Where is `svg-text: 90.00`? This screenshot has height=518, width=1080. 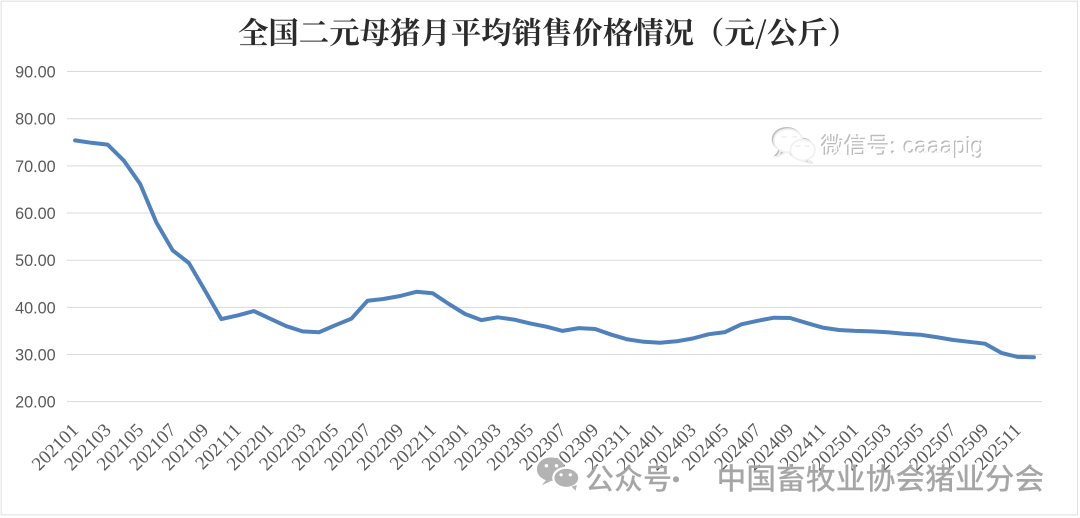
svg-text: 90.00 is located at coordinates (35, 72).